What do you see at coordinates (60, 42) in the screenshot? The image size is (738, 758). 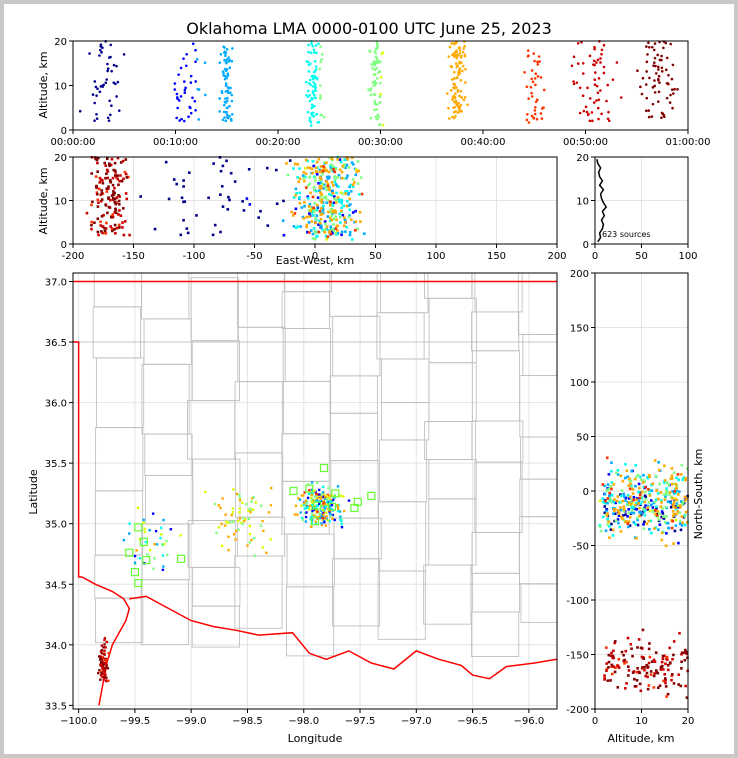 I see `y-tick-label: 20` at bounding box center [60, 42].